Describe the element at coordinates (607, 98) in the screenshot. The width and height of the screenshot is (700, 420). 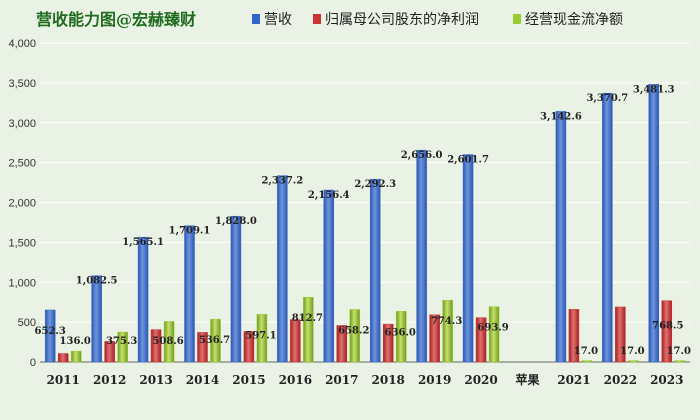
I see `data-label: 3,370.7` at that location.